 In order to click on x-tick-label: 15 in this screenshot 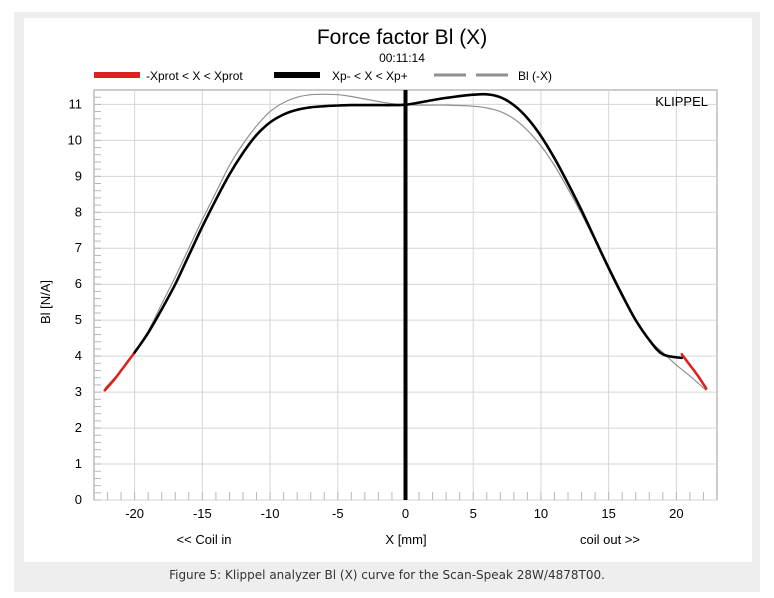, I will do `click(608, 513)`.